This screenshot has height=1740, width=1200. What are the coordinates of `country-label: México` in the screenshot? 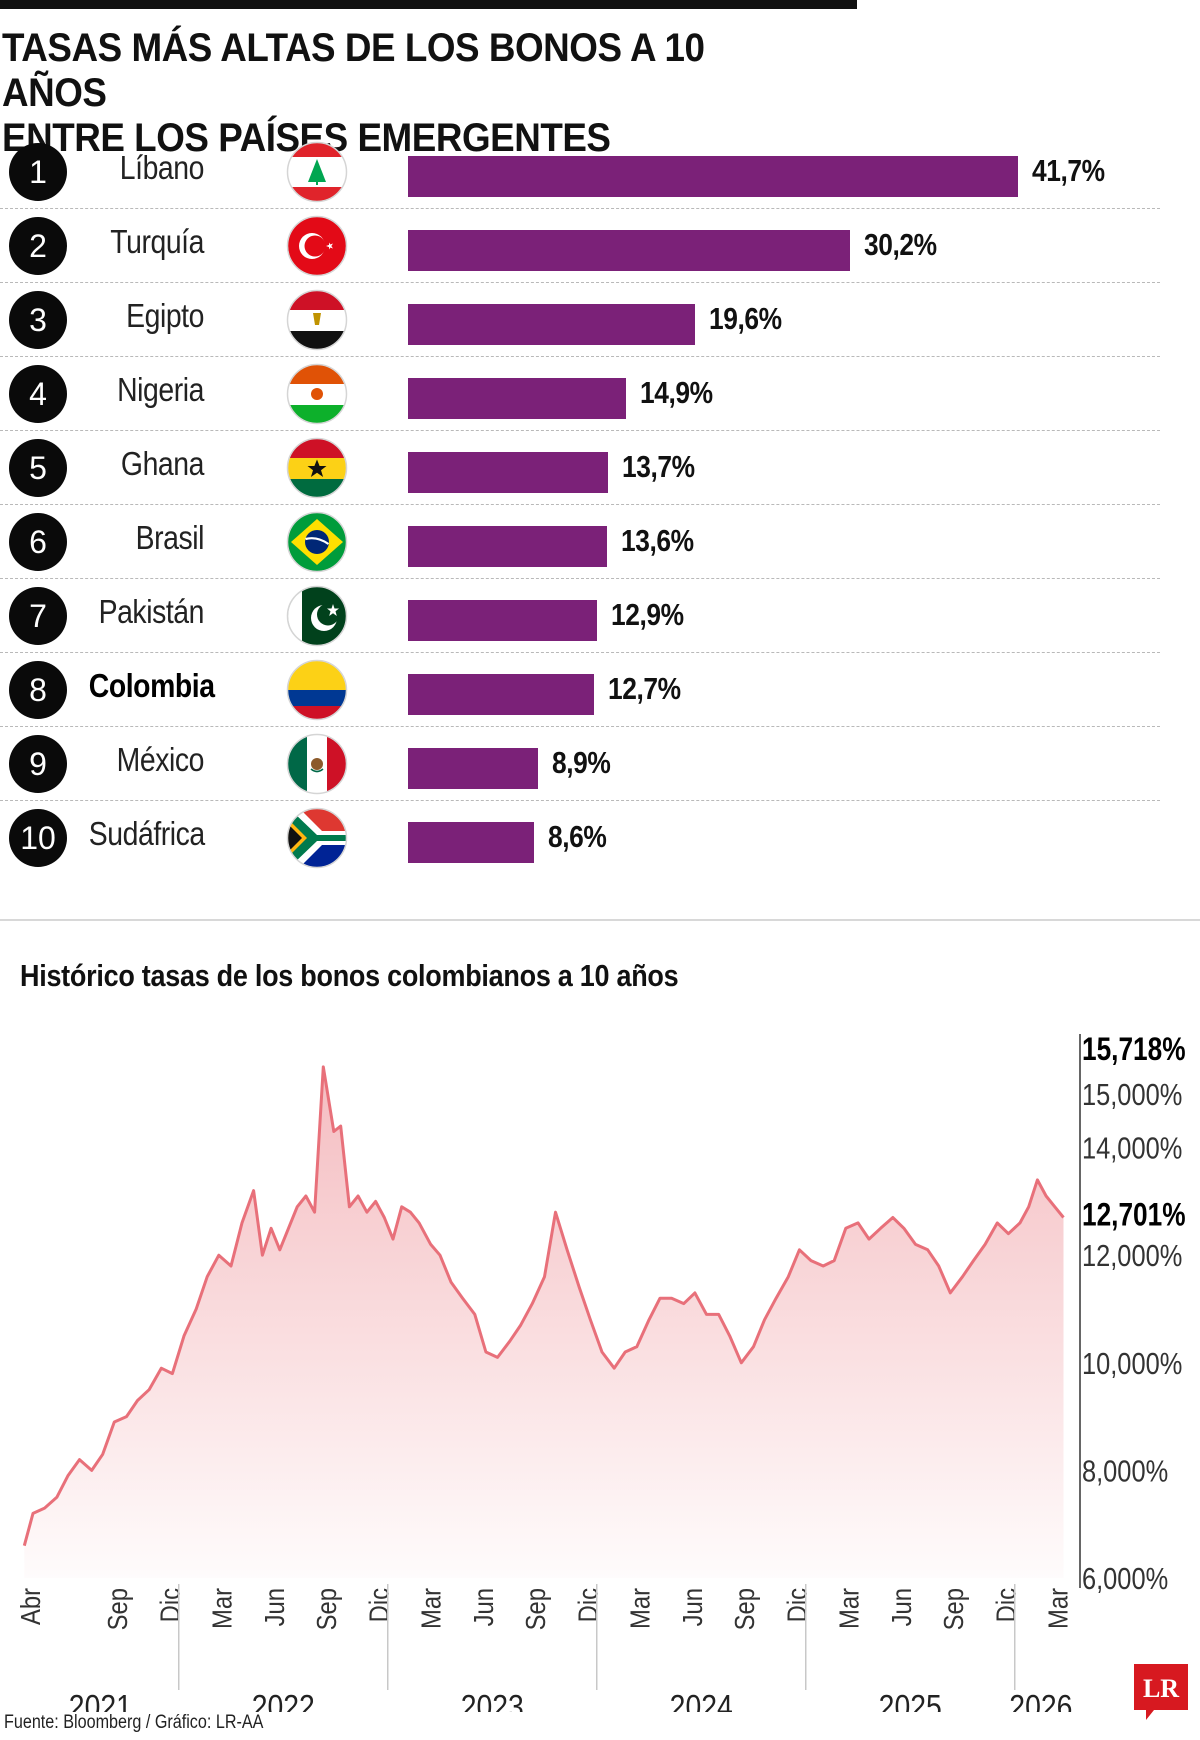 It's located at (160, 759).